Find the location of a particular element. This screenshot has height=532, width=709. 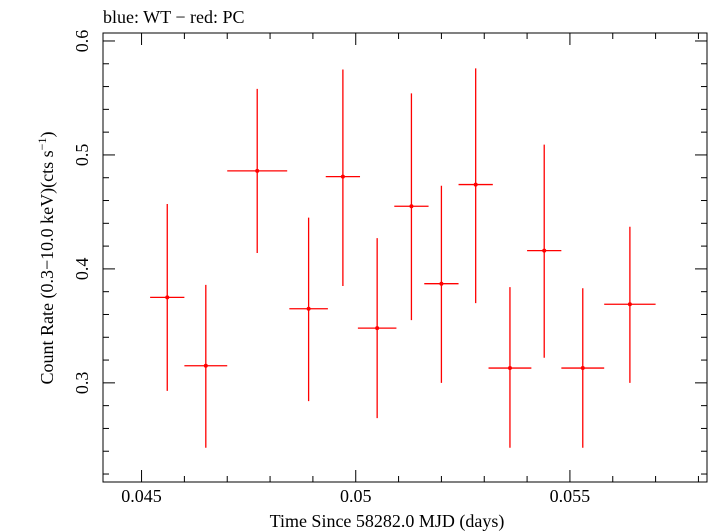

chart-title: blue: WT − red: PC is located at coordinates (173, 17).